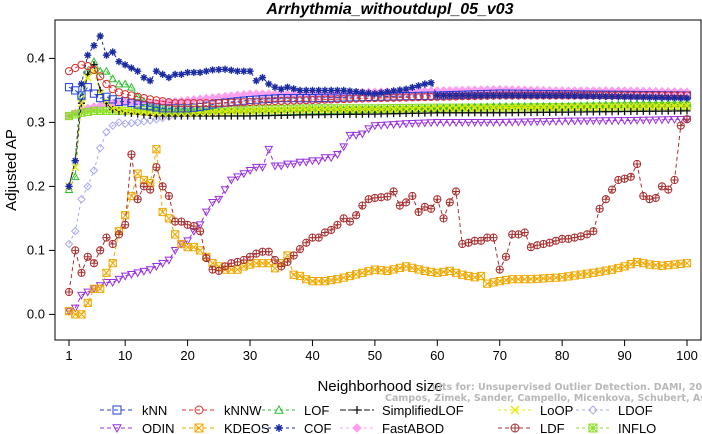 The width and height of the screenshot is (702, 434). What do you see at coordinates (389, 9) in the screenshot?
I see `chart-title: Arrhythmia_withoutdupl_05_v03` at bounding box center [389, 9].